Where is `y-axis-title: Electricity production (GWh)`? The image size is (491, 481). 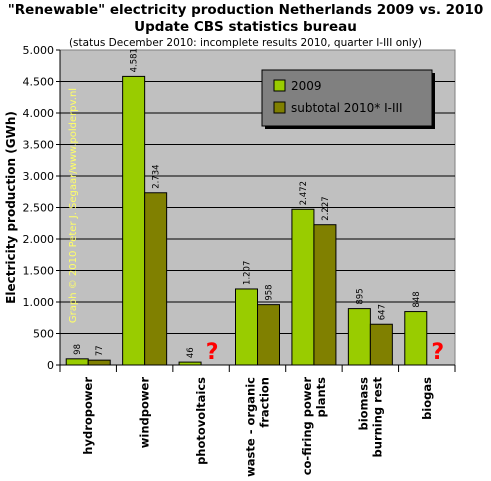
y-axis-title: Electricity production (GWh) is located at coordinates (11, 207).